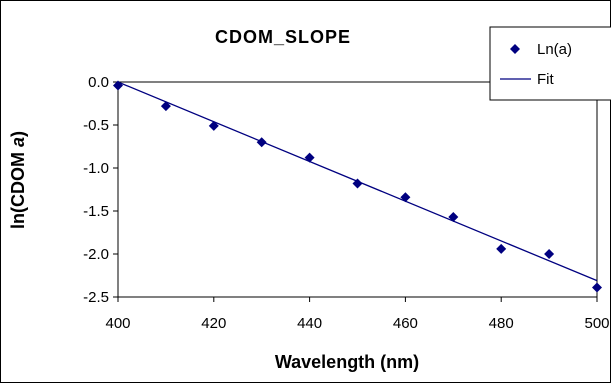  Describe the element at coordinates (18, 188) in the screenshot. I see `y-axis-label-main: ln(CDOM` at that location.